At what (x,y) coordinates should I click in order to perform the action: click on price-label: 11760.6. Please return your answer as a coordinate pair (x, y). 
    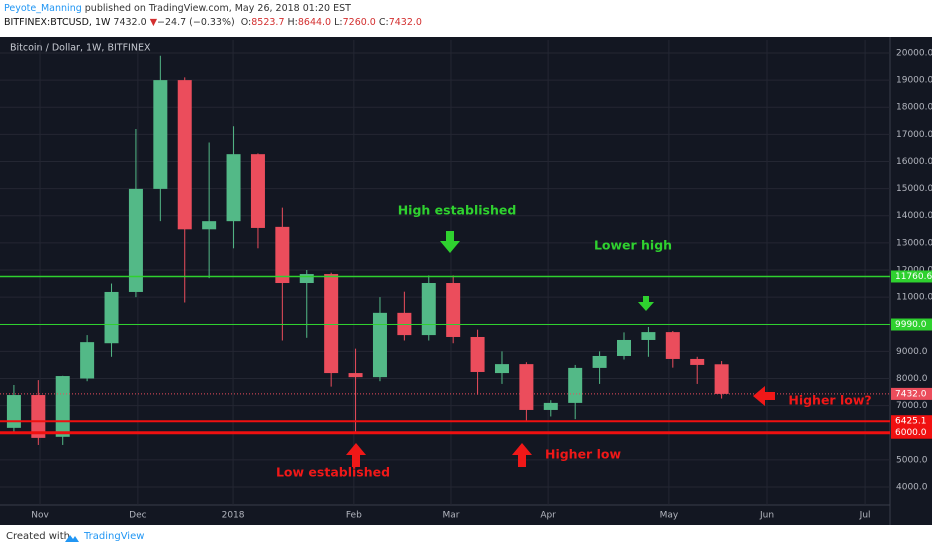
    Looking at the image, I should click on (913, 277).